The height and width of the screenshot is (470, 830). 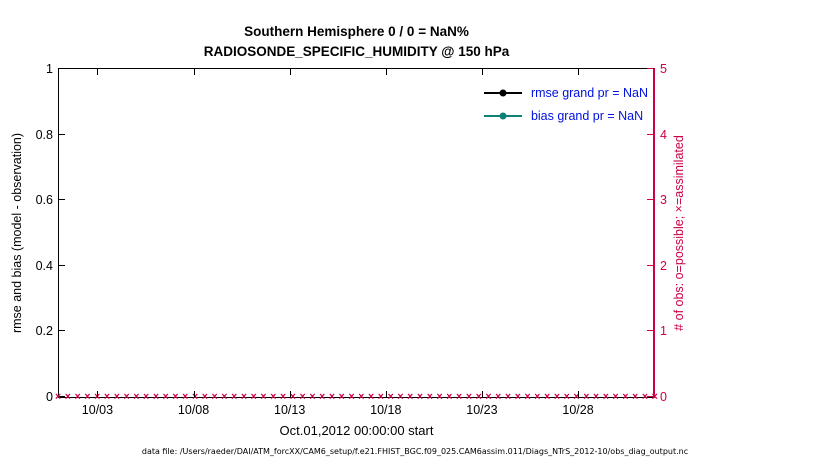 What do you see at coordinates (565, 104) in the screenshot?
I see `legend: rmse grand pr = NaN bias grand pr = NaN` at bounding box center [565, 104].